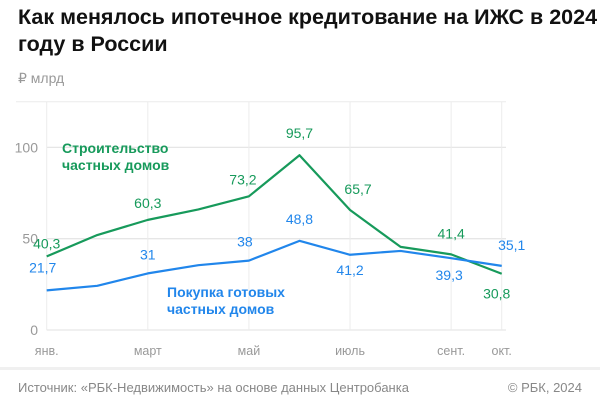 The height and width of the screenshot is (400, 600). Describe the element at coordinates (350, 351) in the screenshot. I see `x-tick-label: июль` at that location.